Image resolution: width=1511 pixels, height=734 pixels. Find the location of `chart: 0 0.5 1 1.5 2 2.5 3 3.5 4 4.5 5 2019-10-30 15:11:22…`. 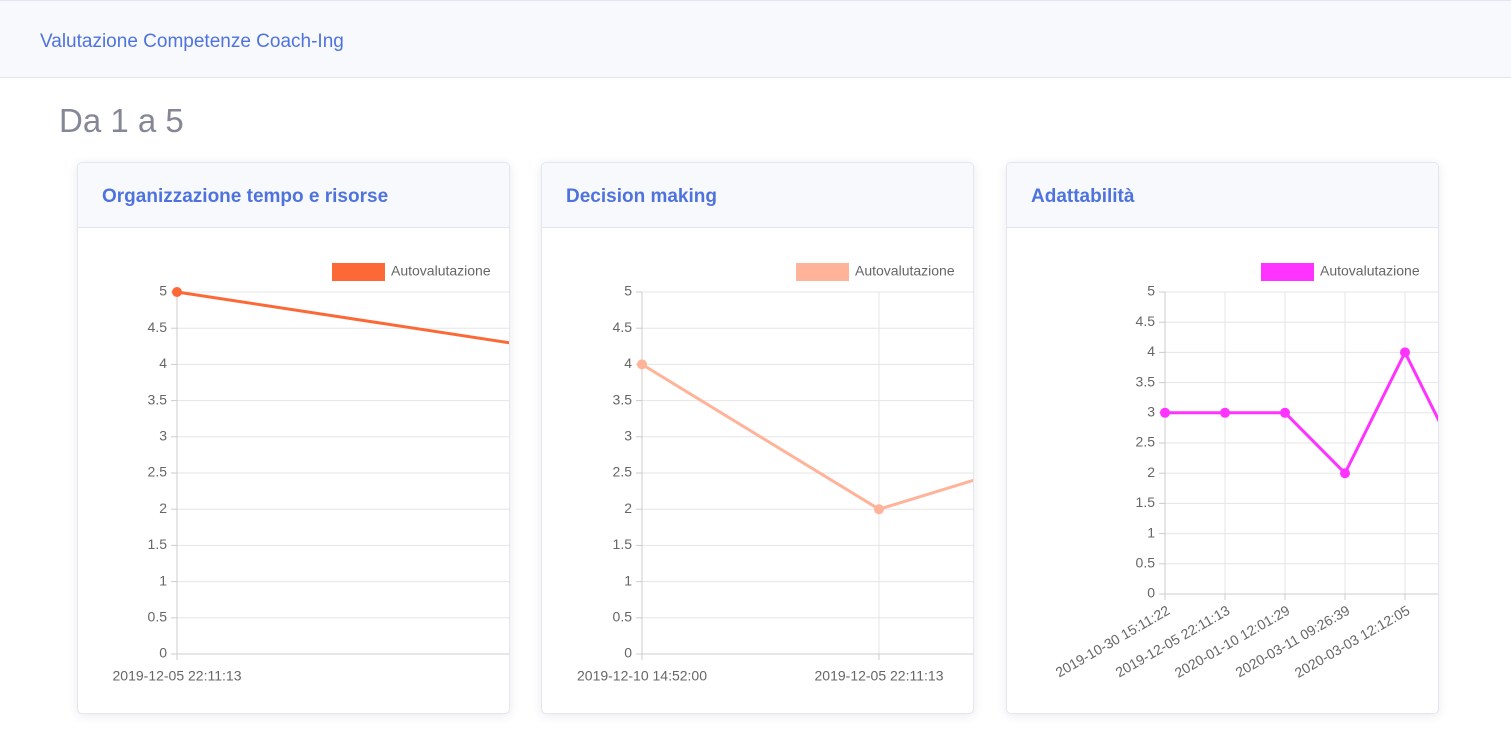

chart: 0 0.5 1 1.5 2 2.5 3 3.5 4 4.5 5 2019-10-30 15:11:22… is located at coordinates (1245, 472).